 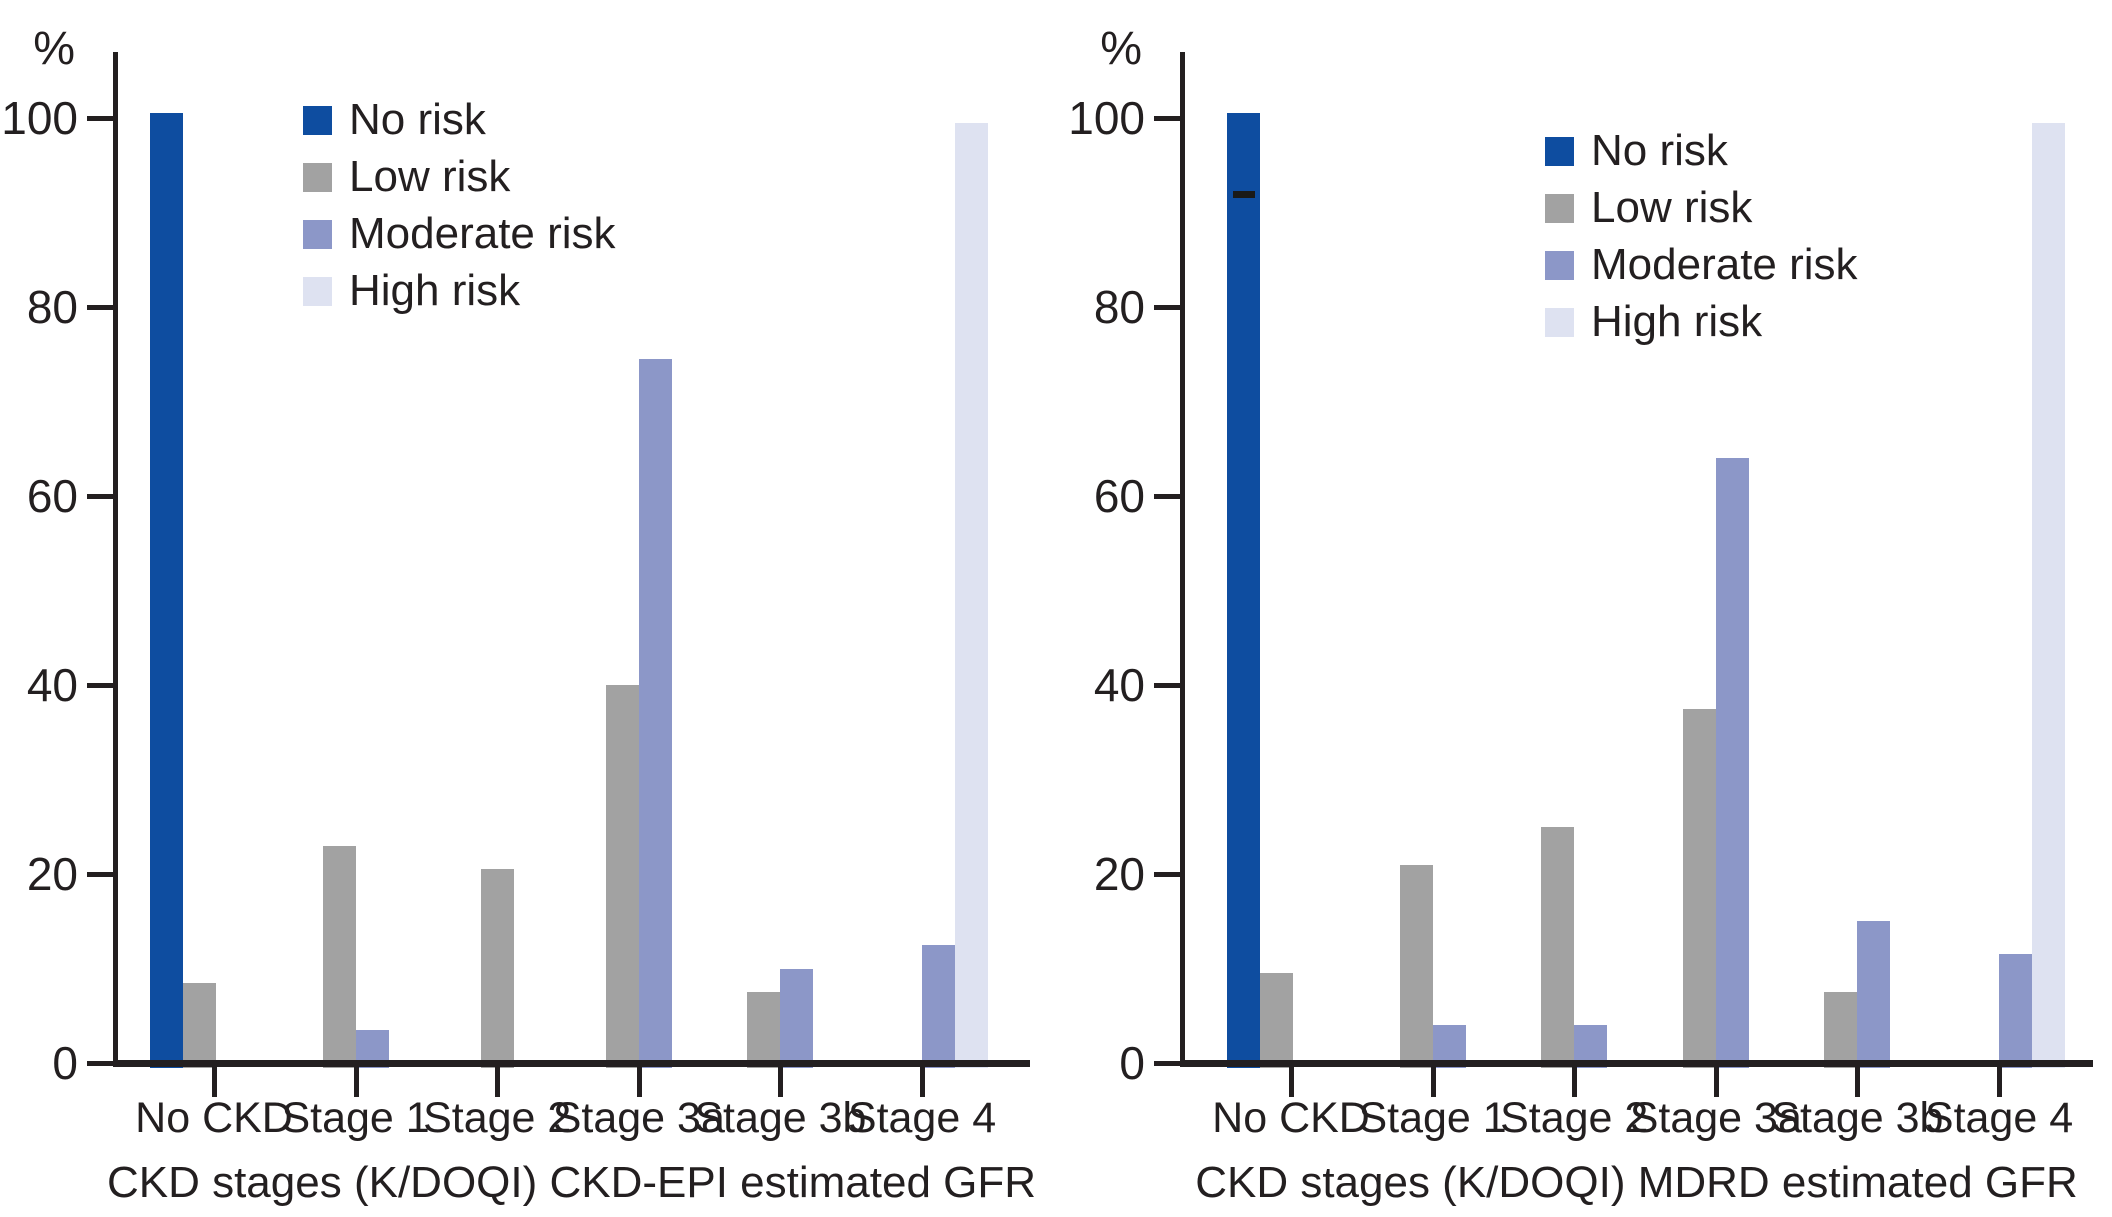 I want to click on x-axis-title: CKD stages (K/DOQI) MDRD estimated GFR, so click(x=1636, y=1182).